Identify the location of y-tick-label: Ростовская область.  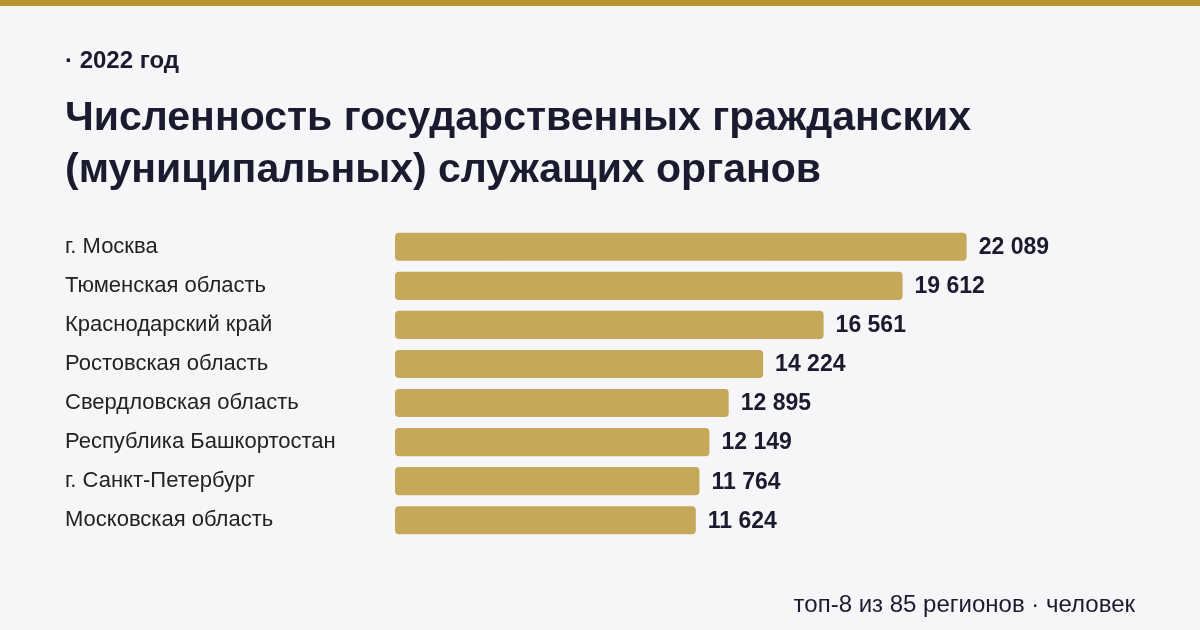
(167, 363).